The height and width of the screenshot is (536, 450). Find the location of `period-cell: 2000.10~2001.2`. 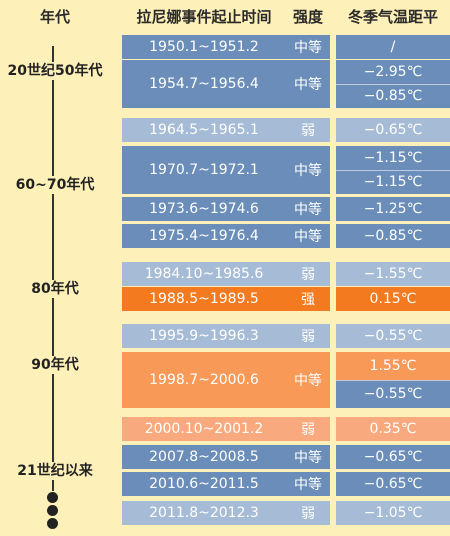

period-cell: 2000.10~2001.2 is located at coordinates (204, 429).